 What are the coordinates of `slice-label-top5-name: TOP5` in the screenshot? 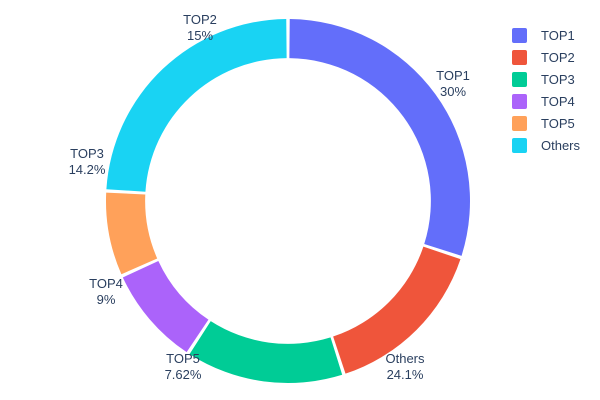 It's located at (183, 358).